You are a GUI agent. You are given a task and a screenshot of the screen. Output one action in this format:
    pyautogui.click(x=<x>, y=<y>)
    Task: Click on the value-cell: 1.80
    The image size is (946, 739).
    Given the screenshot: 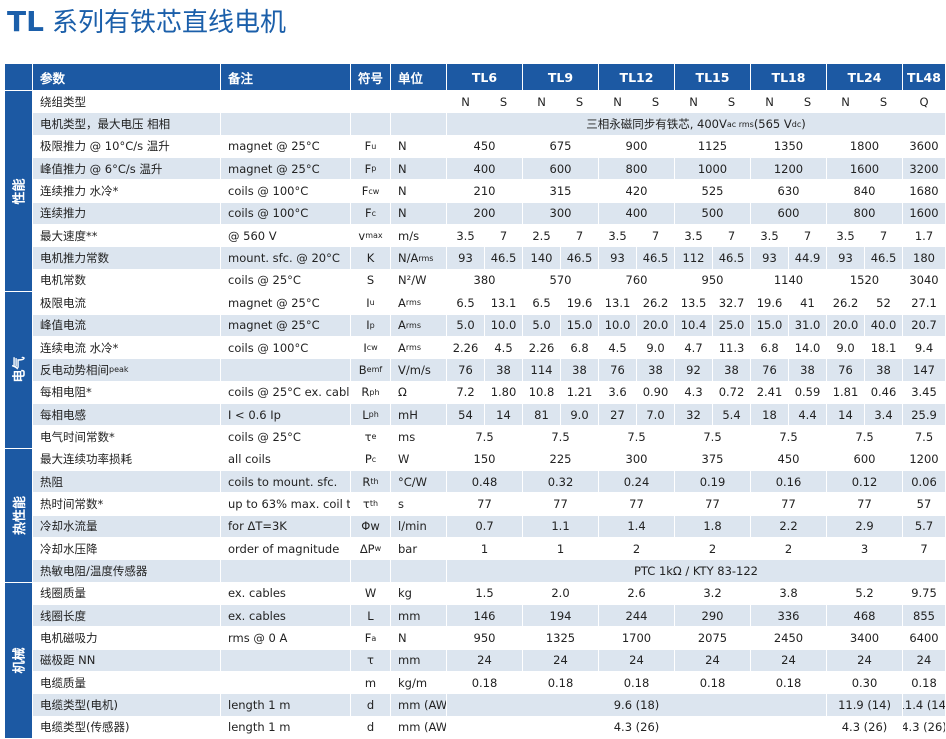 What is the action you would take?
    pyautogui.click(x=503, y=392)
    